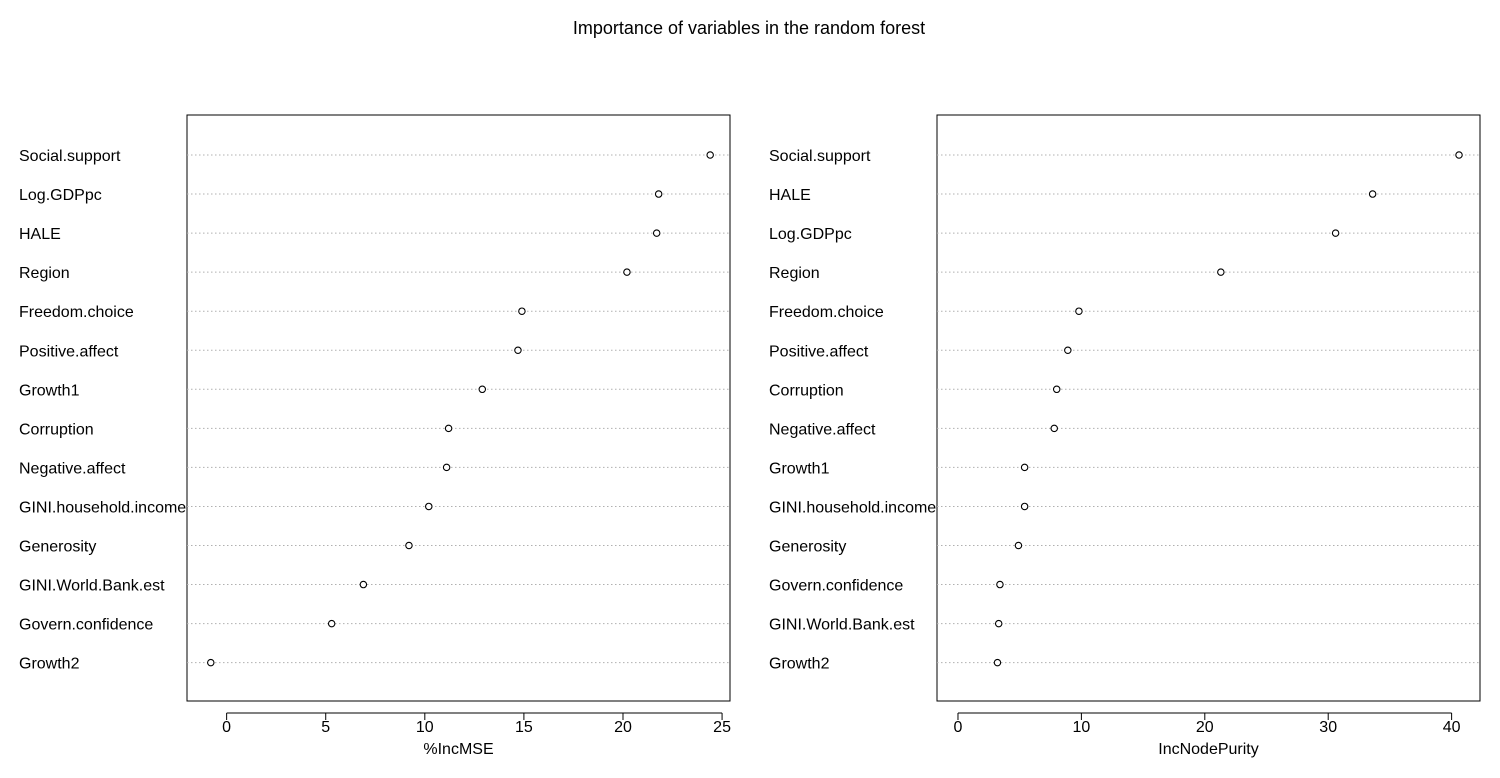  I want to click on x-tick-label: 30, so click(1328, 727).